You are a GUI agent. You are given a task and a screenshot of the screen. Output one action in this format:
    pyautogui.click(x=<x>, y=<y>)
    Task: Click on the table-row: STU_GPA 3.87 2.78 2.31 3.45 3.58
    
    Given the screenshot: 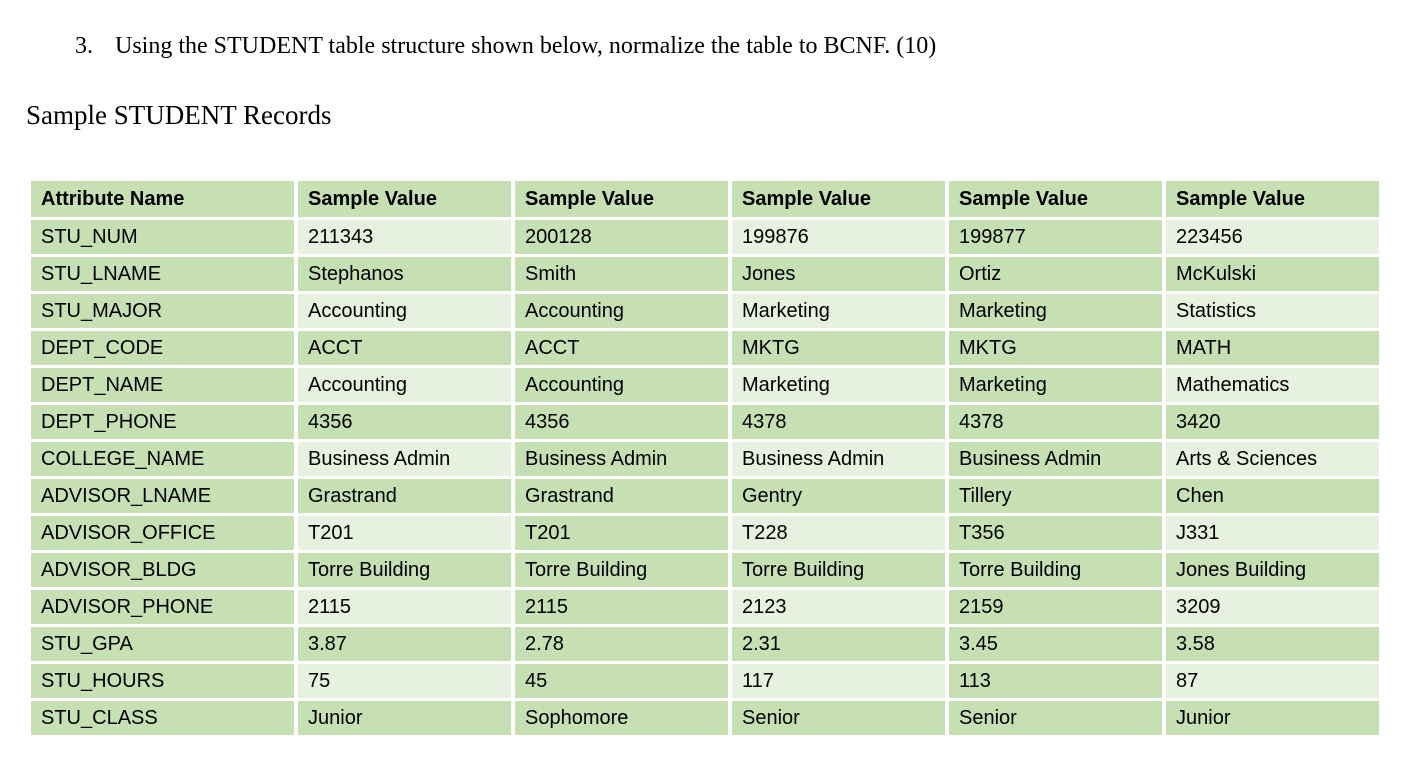 What is the action you would take?
    pyautogui.click(x=705, y=644)
    